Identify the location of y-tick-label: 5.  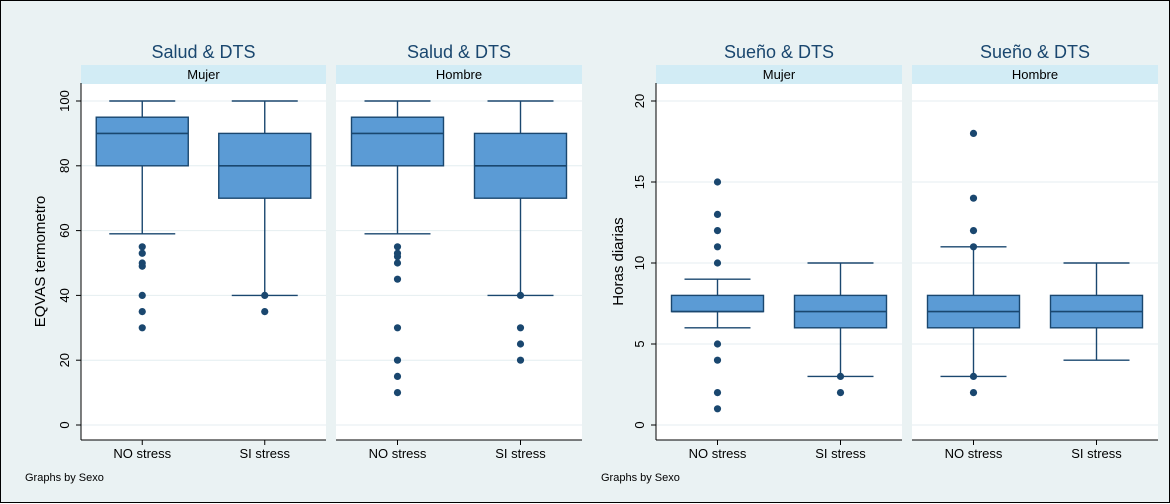
(639, 343).